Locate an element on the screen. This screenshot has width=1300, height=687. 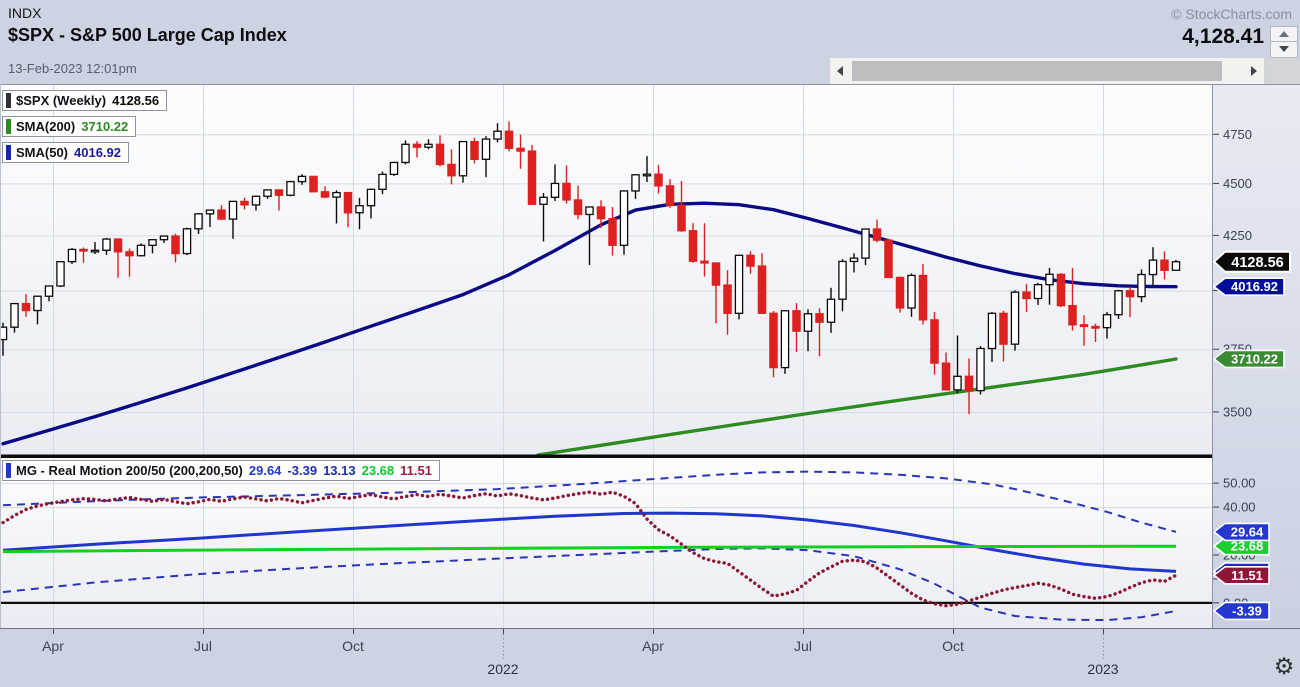
horizontal-scrollbar is located at coordinates (1047, 71).